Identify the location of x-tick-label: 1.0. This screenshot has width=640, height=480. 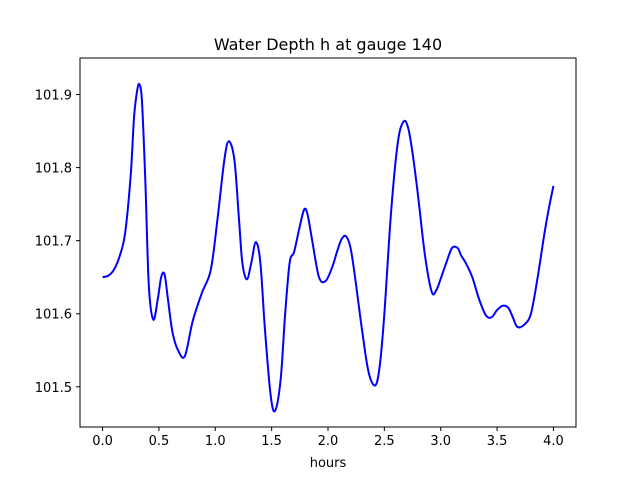
(215, 441).